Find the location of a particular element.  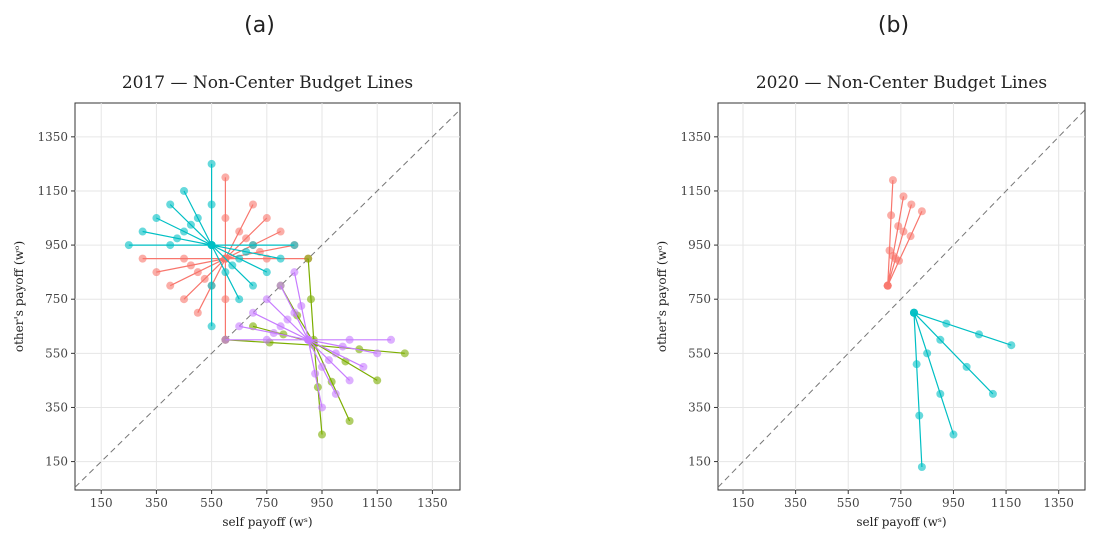

x-tick-label: 750 is located at coordinates (900, 503).